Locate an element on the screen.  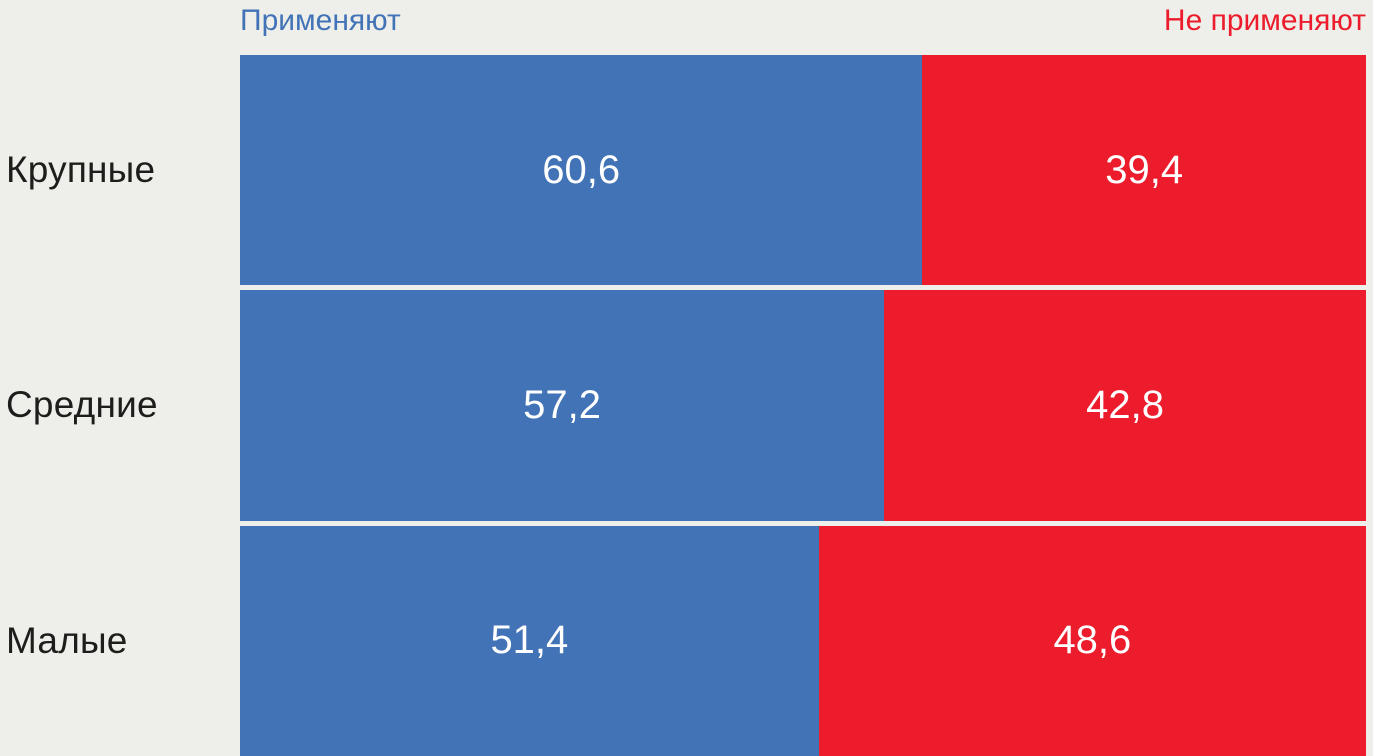
value-label-apply-medium: 57,2 is located at coordinates (562, 404).